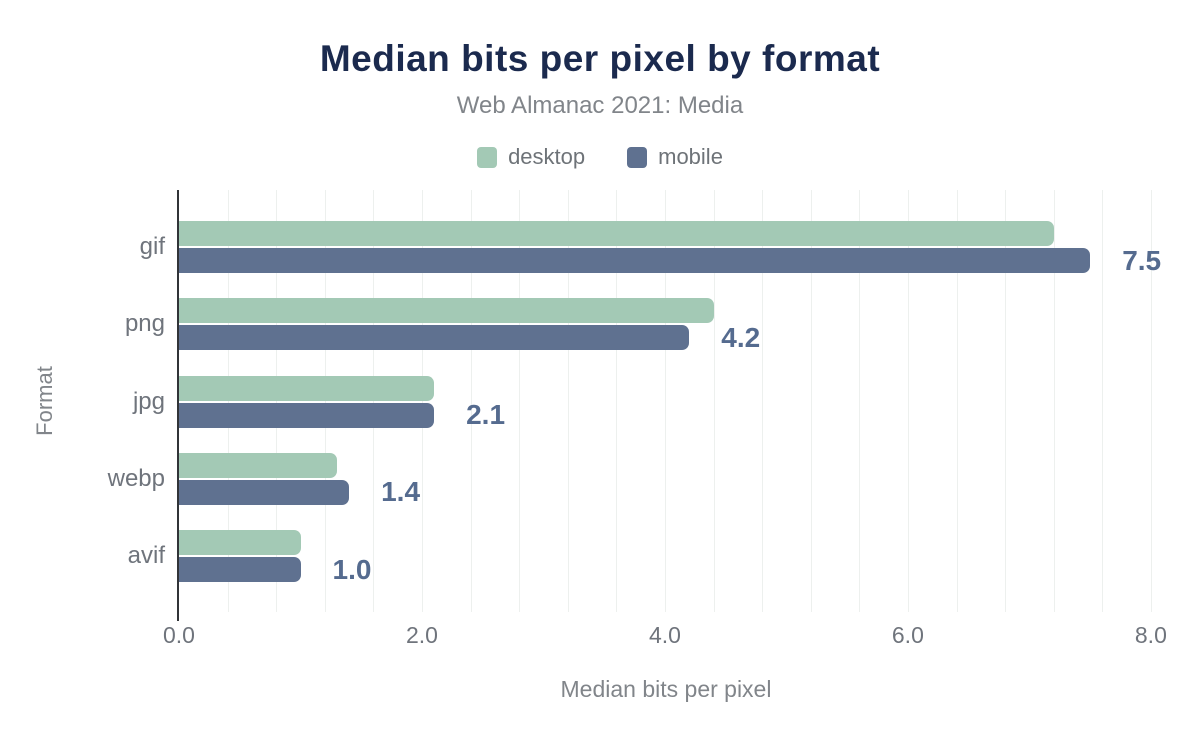  I want to click on x-tick-label-4.0: 4.0, so click(665, 635).